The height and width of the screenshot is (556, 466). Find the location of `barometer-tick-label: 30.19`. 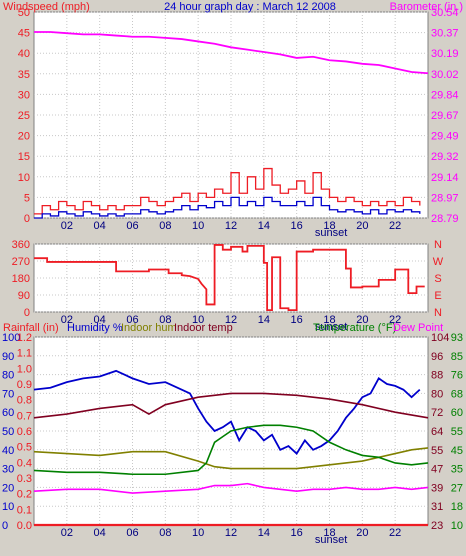

barometer-tick-label: 30.19 is located at coordinates (445, 54).